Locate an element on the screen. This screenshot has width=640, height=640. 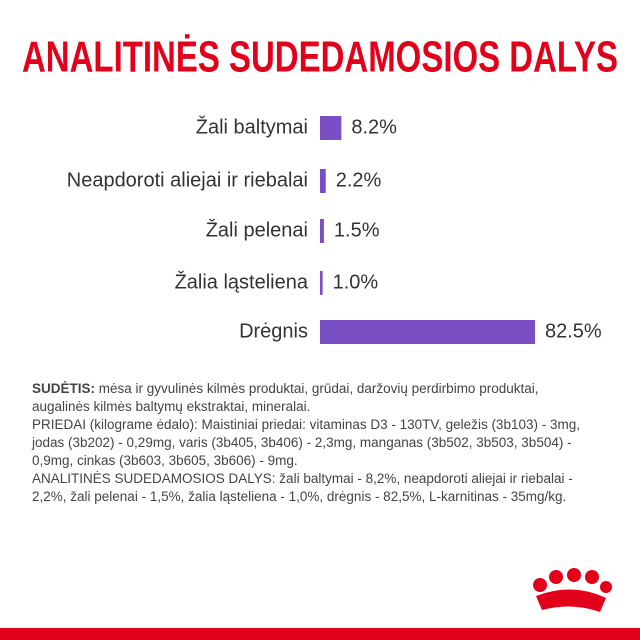
value-label: 1.0% is located at coordinates (356, 282).